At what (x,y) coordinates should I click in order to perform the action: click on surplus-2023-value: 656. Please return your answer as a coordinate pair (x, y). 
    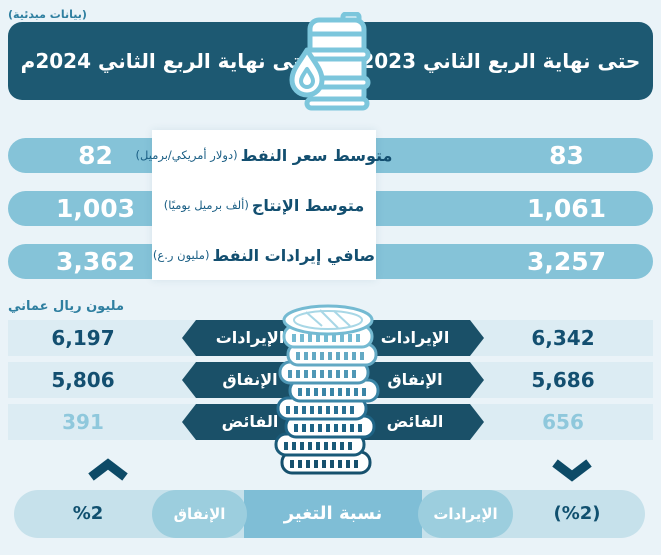
    Looking at the image, I should click on (563, 422).